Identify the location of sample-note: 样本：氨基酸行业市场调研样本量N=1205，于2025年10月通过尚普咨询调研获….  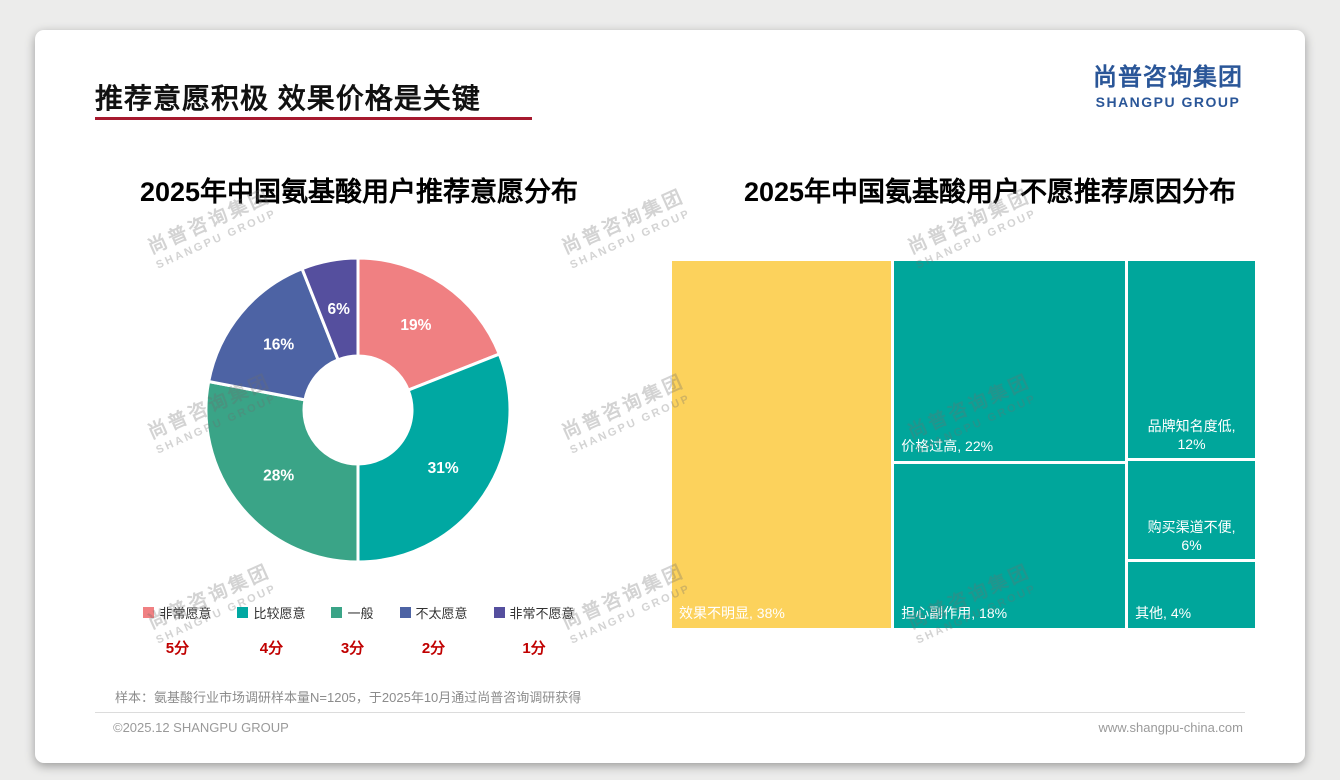
(348, 697).